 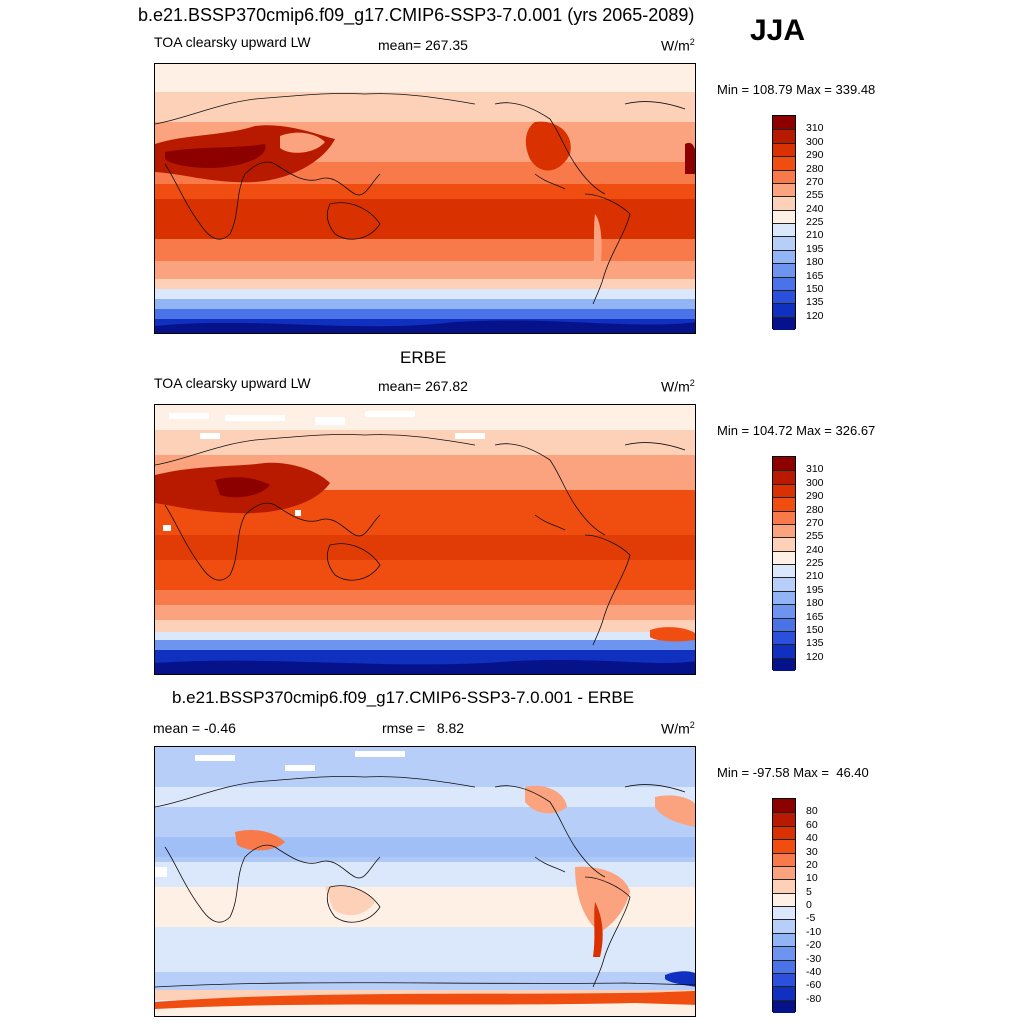 I want to click on panel2-variable-label: TOA clearsky upward LW, so click(x=232, y=383).